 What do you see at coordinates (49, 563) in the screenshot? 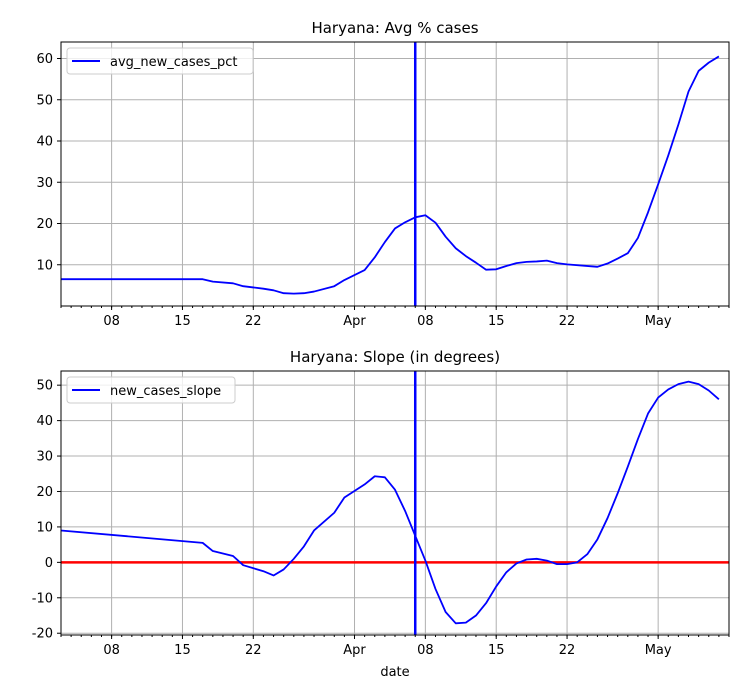
I see `y-tick-label: 0` at bounding box center [49, 563].